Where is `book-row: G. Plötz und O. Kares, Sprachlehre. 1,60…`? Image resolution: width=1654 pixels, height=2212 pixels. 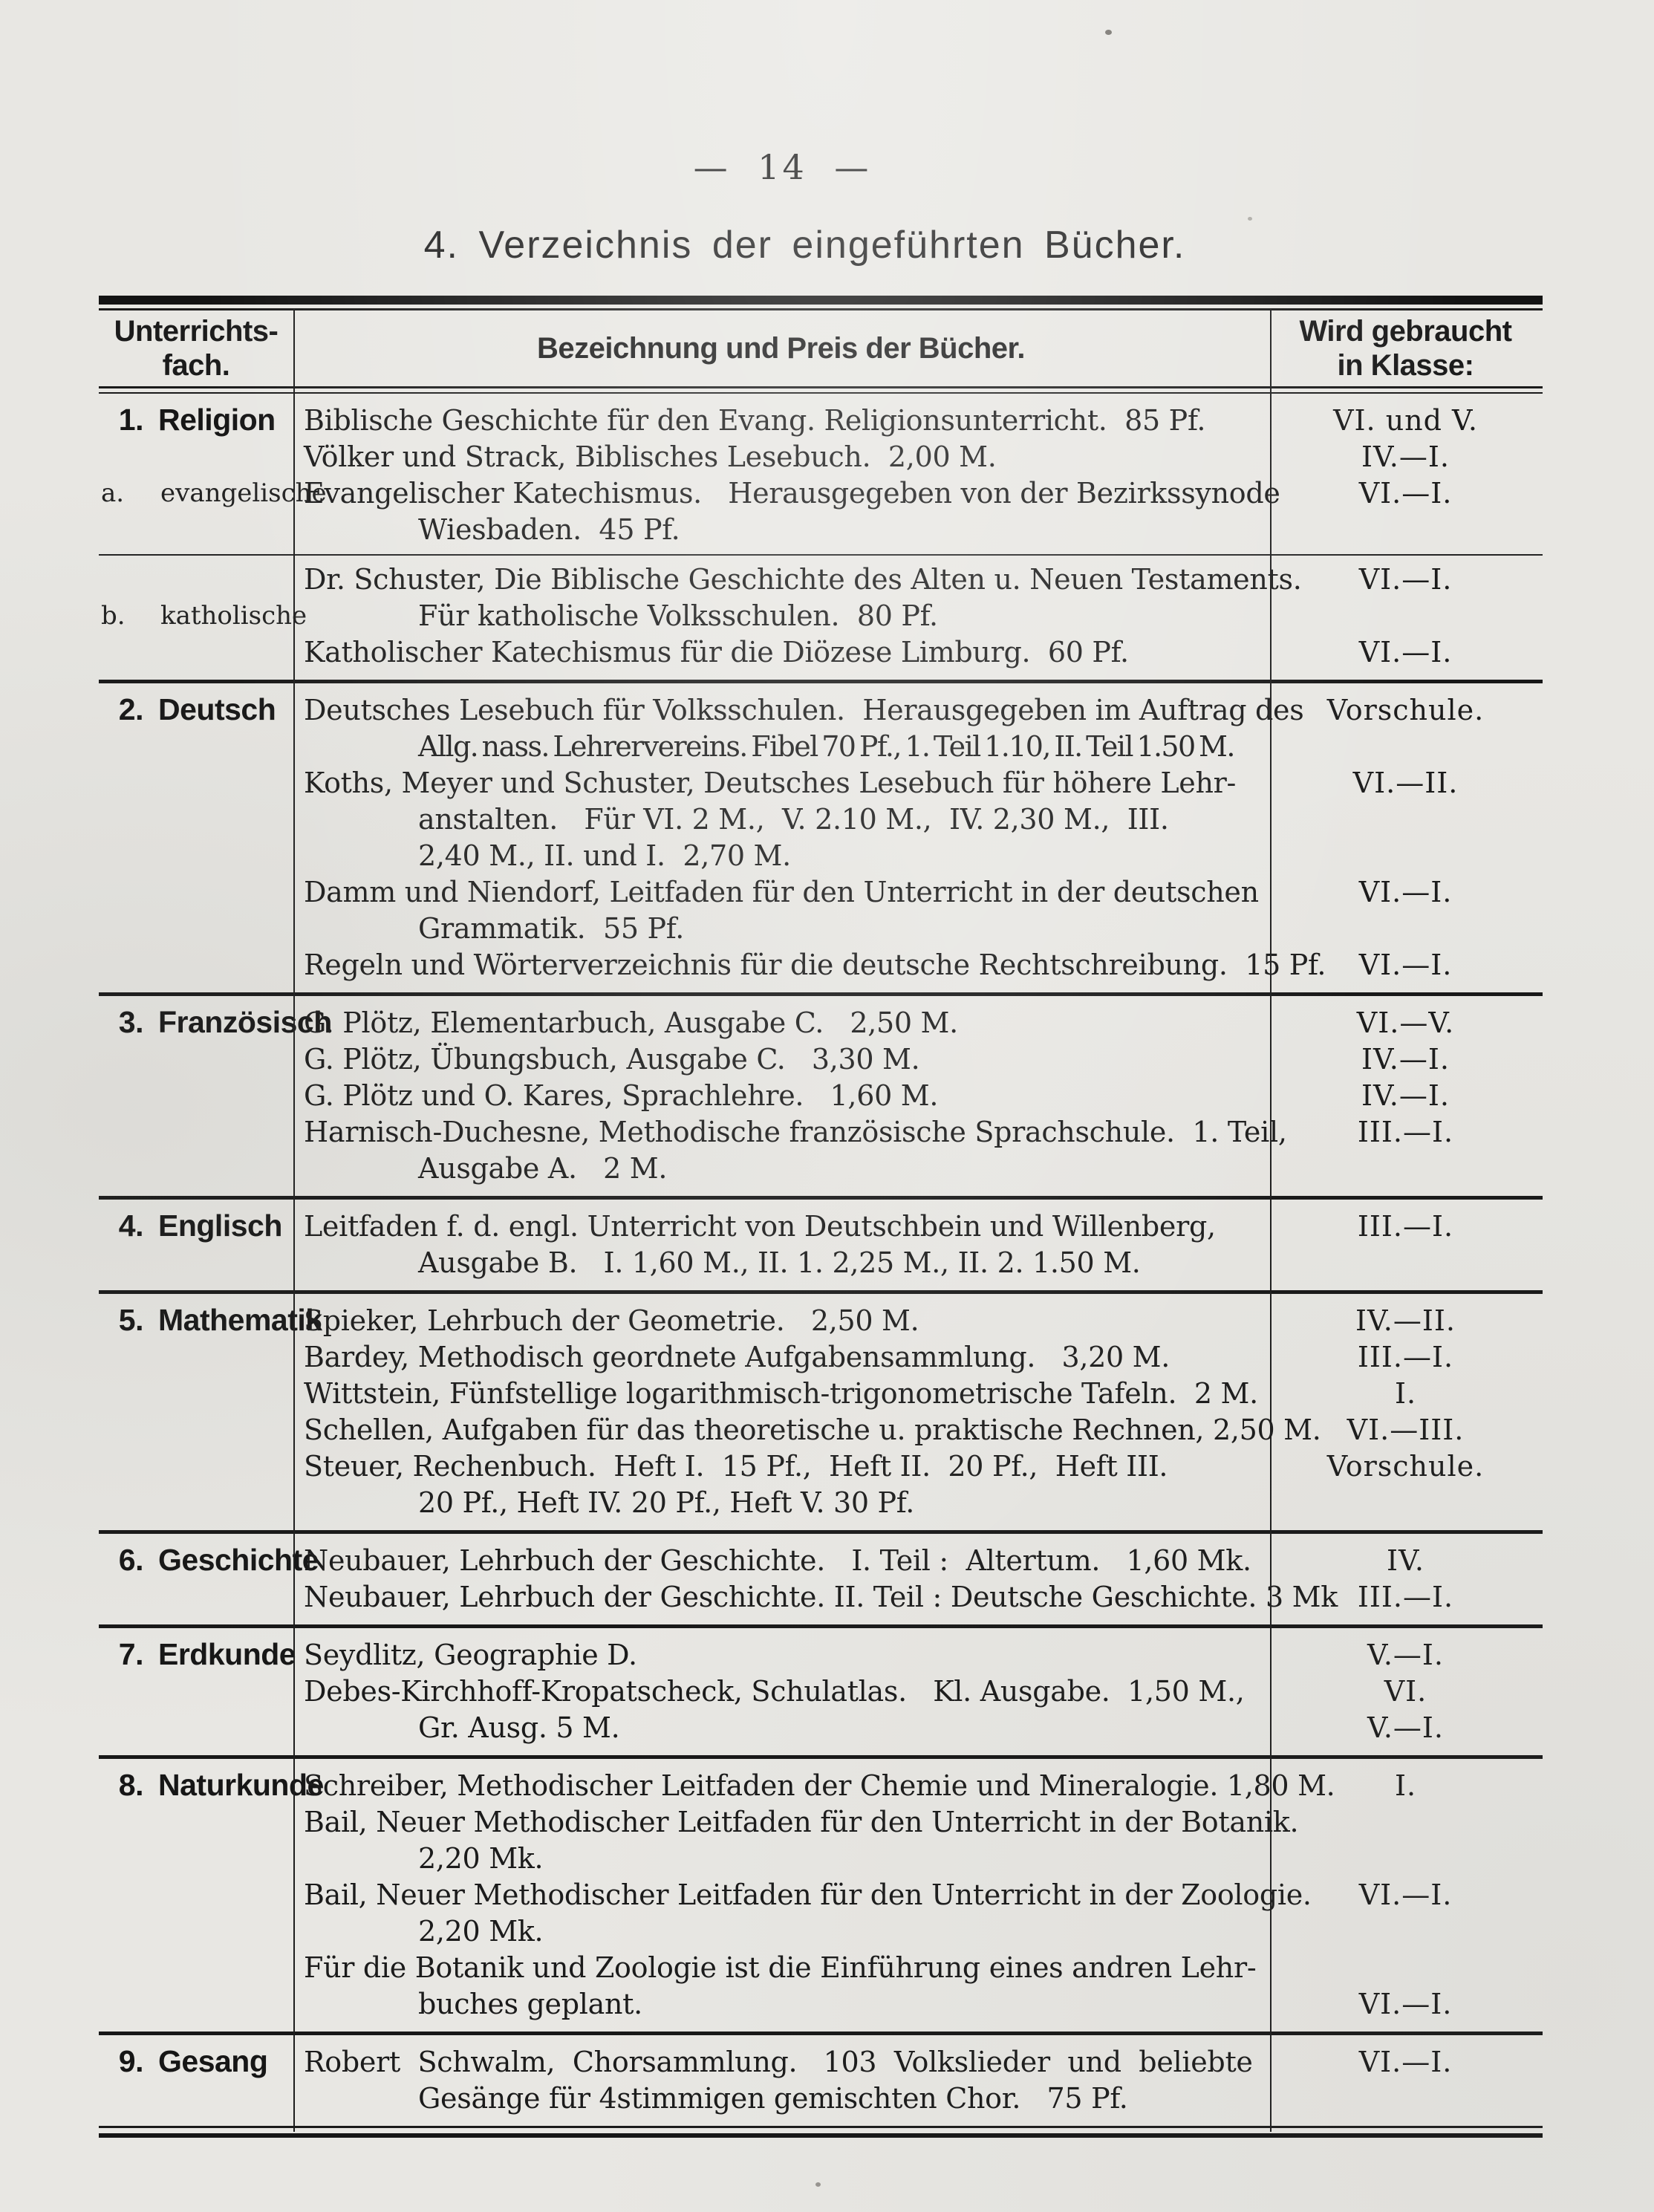
book-row: G. Plötz und O. Kares, Sprachlehre. 1,60… is located at coordinates (821, 1095).